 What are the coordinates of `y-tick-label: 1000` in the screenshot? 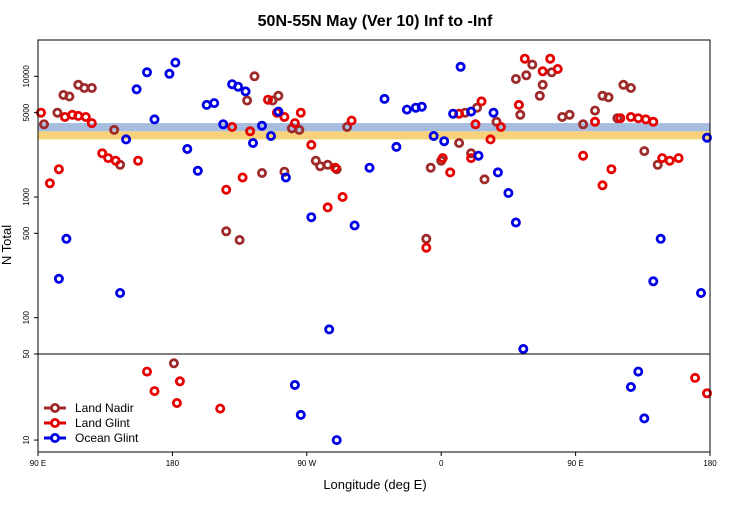 It's located at (26, 197).